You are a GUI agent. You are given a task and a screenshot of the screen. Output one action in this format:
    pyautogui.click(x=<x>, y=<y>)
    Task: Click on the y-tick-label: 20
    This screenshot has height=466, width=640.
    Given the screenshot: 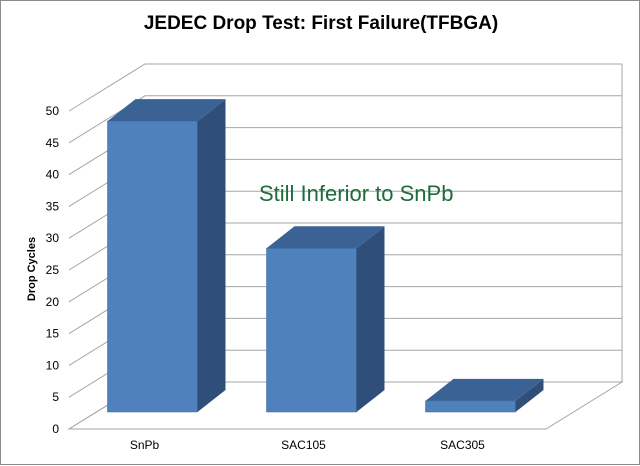 What is the action you would take?
    pyautogui.click(x=53, y=302)
    